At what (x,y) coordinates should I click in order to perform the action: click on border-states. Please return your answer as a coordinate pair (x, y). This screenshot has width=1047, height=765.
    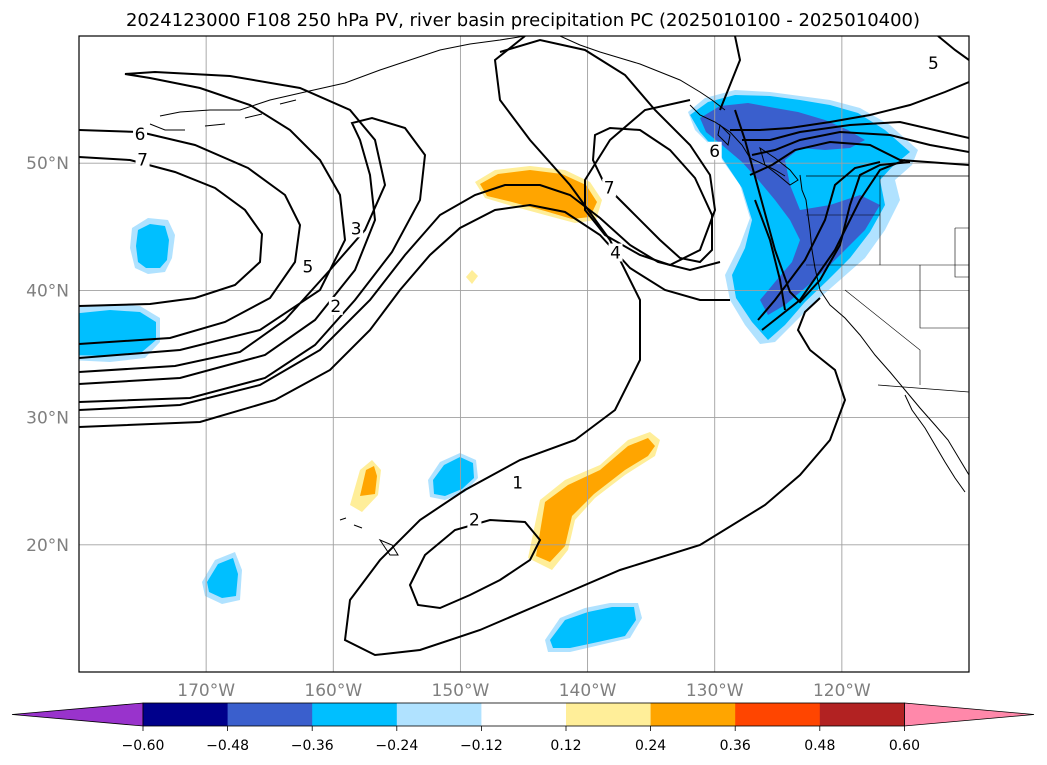
    Looking at the image, I should click on (887, 280).